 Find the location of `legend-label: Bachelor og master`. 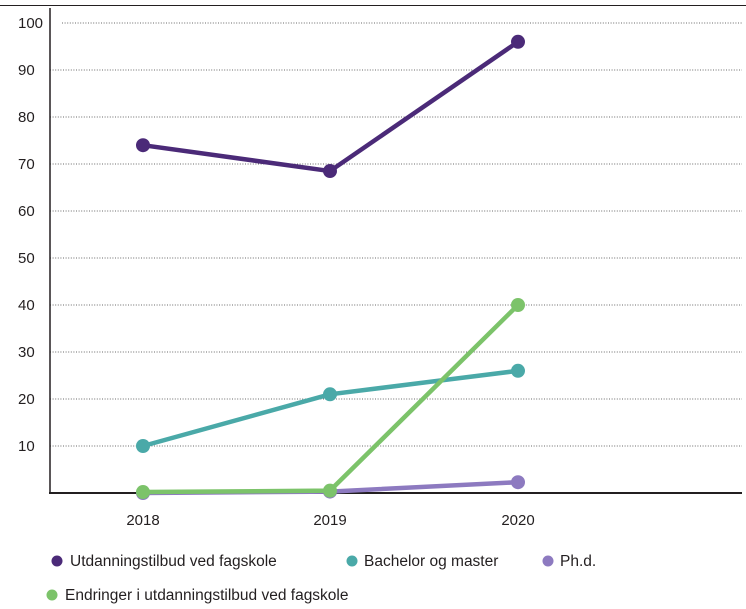

legend-label: Bachelor og master is located at coordinates (431, 561).